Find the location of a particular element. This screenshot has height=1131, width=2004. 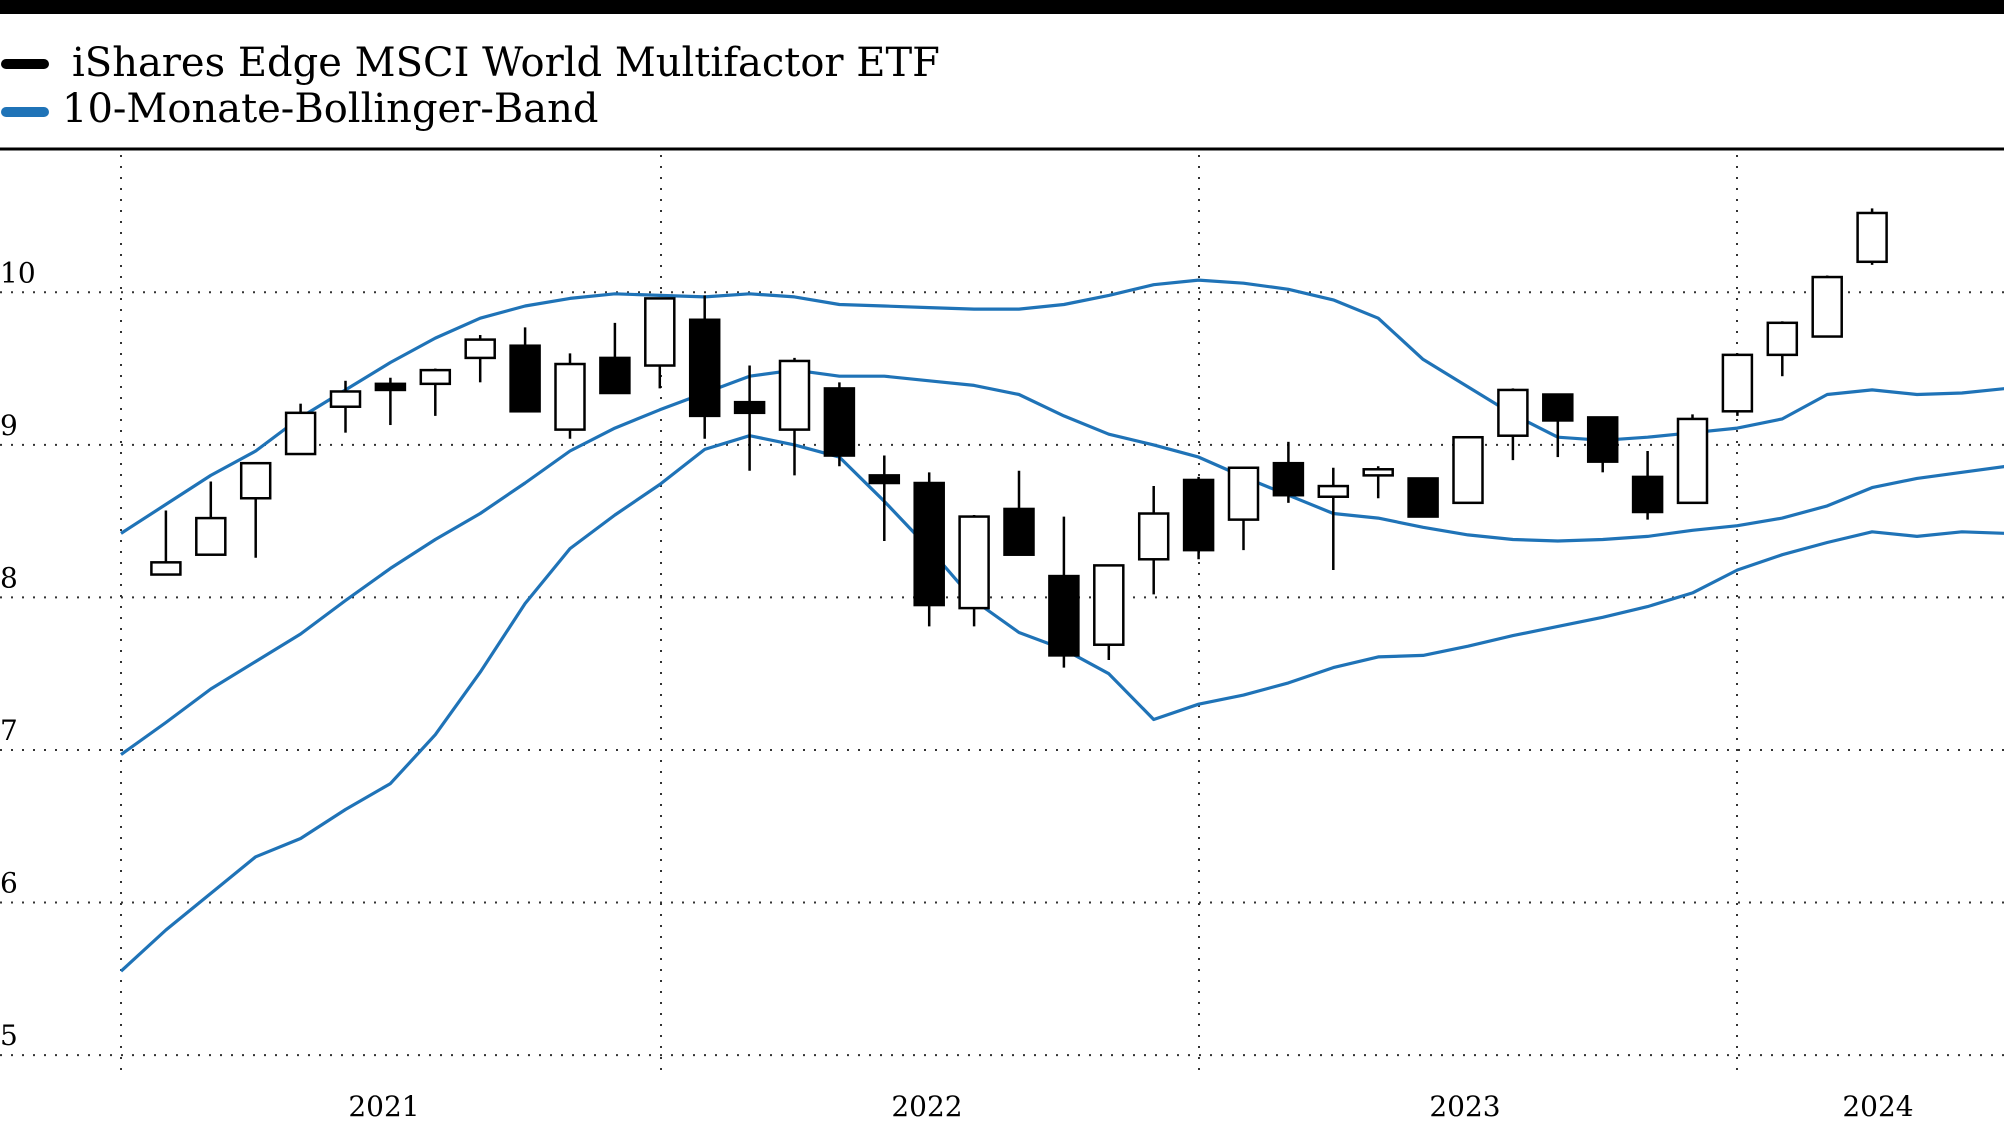

legend-label-price: iShares Edge MSCI World Multifactor ETF is located at coordinates (506, 63).